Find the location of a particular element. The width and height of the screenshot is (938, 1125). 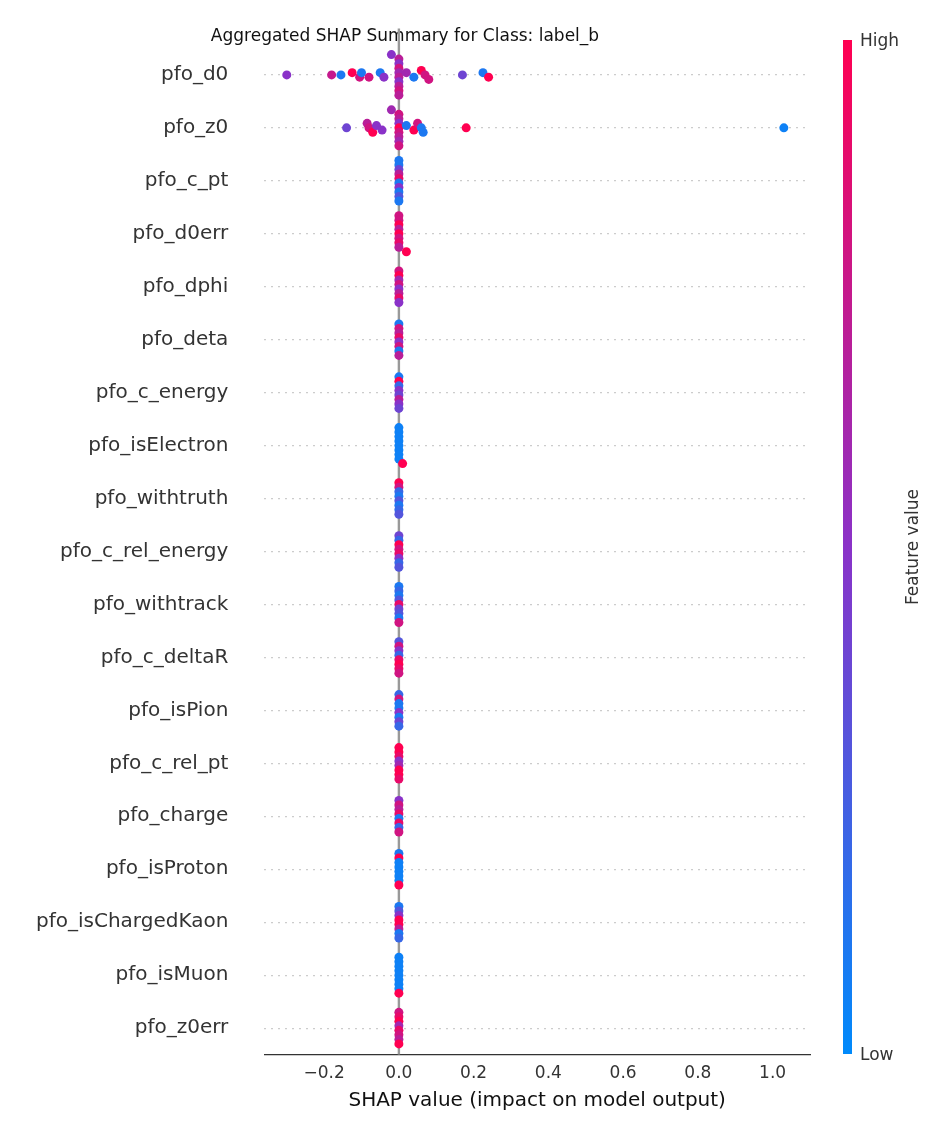

color-bar-label: Low is located at coordinates (877, 1054).